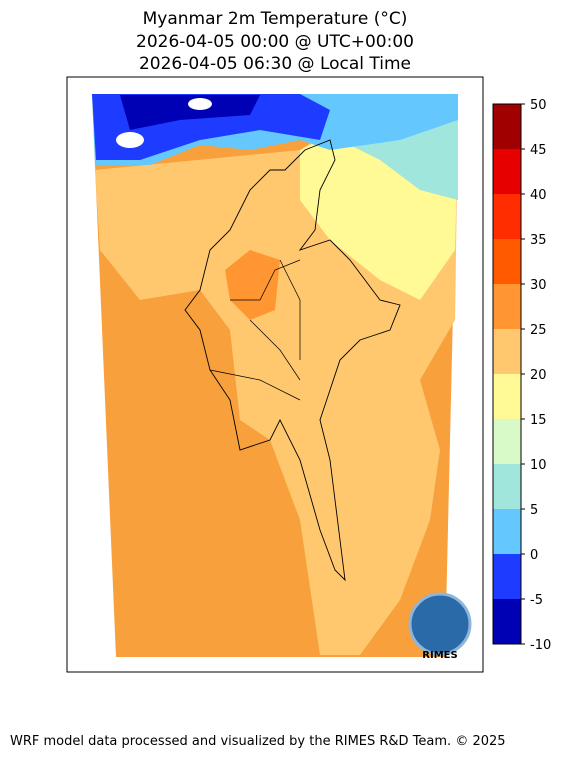 This screenshot has width=562, height=760. What do you see at coordinates (275, 64) in the screenshot?
I see `title-line: 2026-04-05 06:30 @ Local Time` at bounding box center [275, 64].